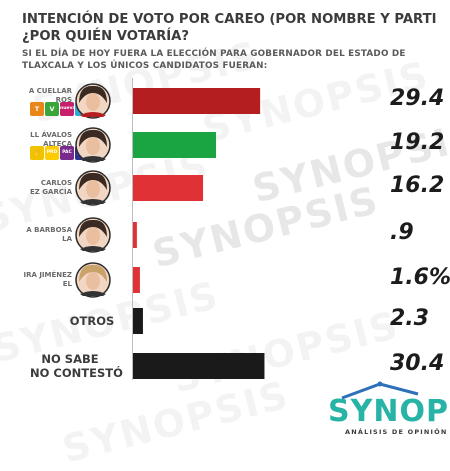  I want to click on axis-line, so click(132, 229).